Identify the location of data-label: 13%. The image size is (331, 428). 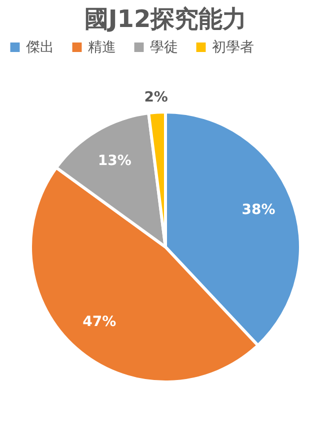
(115, 160).